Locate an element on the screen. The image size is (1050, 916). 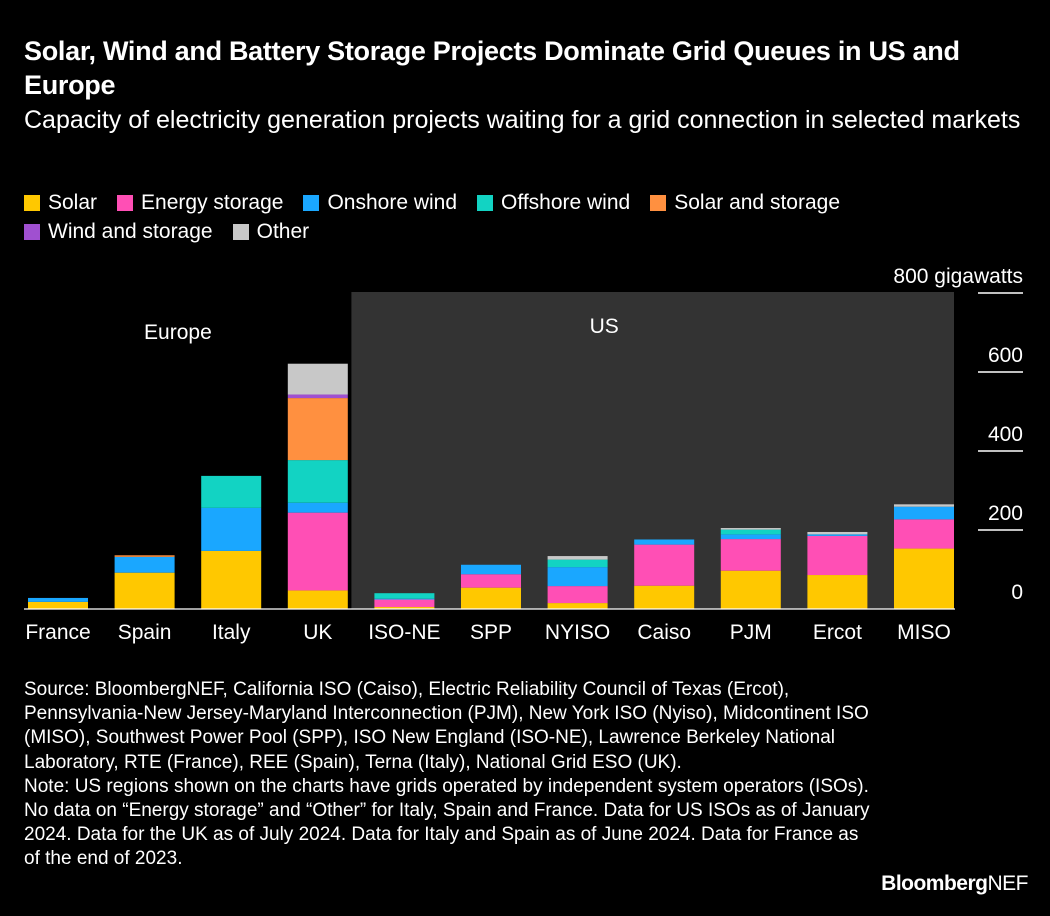
bar-iso-ne-energy-storage is located at coordinates (404, 603).